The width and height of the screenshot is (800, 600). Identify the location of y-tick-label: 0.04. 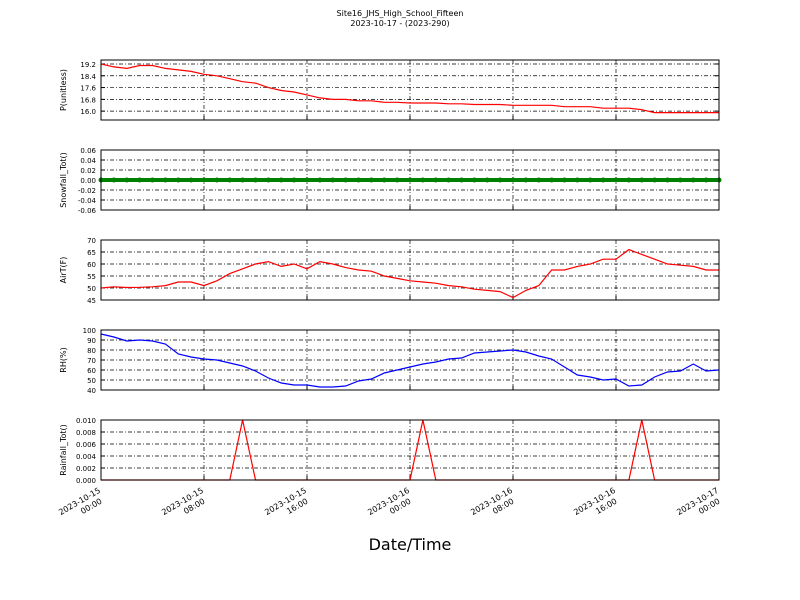
(88, 161).